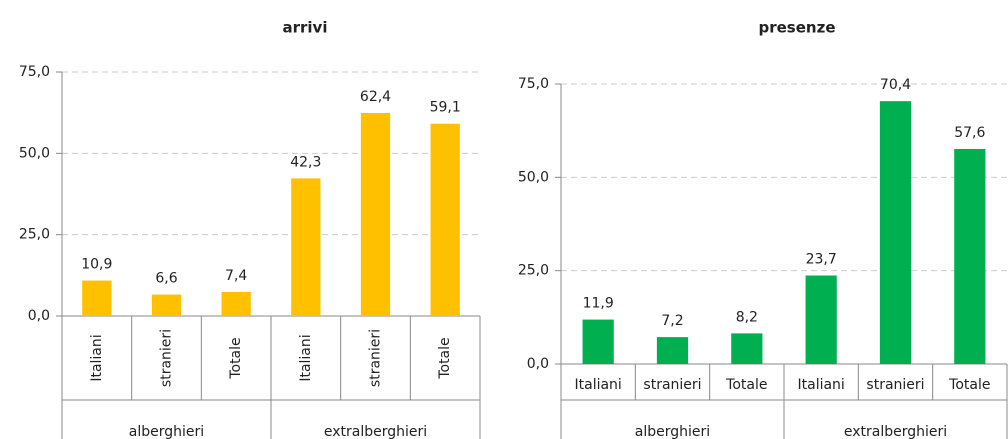 The height and width of the screenshot is (439, 1008). What do you see at coordinates (598, 304) in the screenshot?
I see `value-label: 11,9` at bounding box center [598, 304].